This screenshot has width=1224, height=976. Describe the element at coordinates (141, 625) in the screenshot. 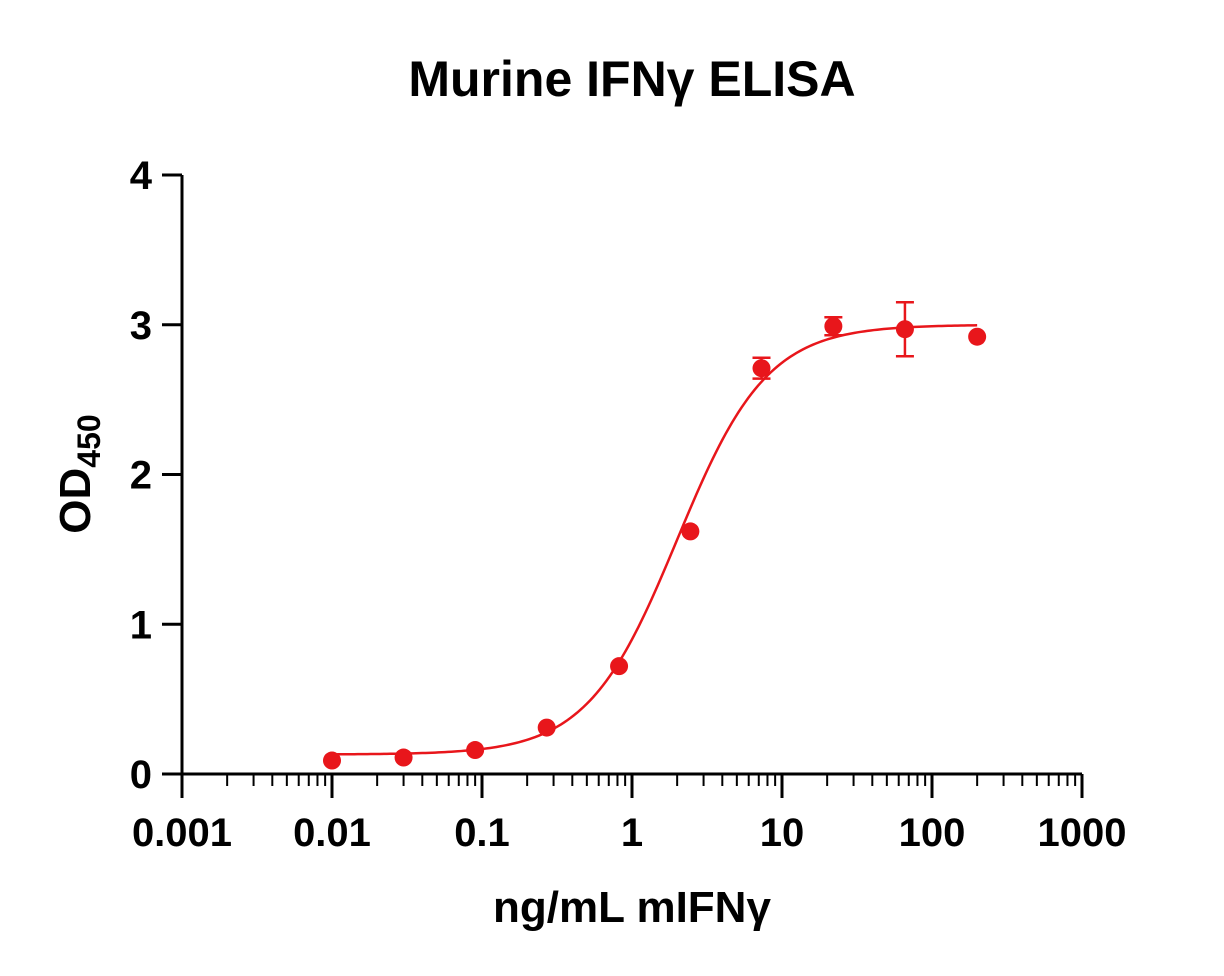

I see `y-tick-label: 1` at that location.